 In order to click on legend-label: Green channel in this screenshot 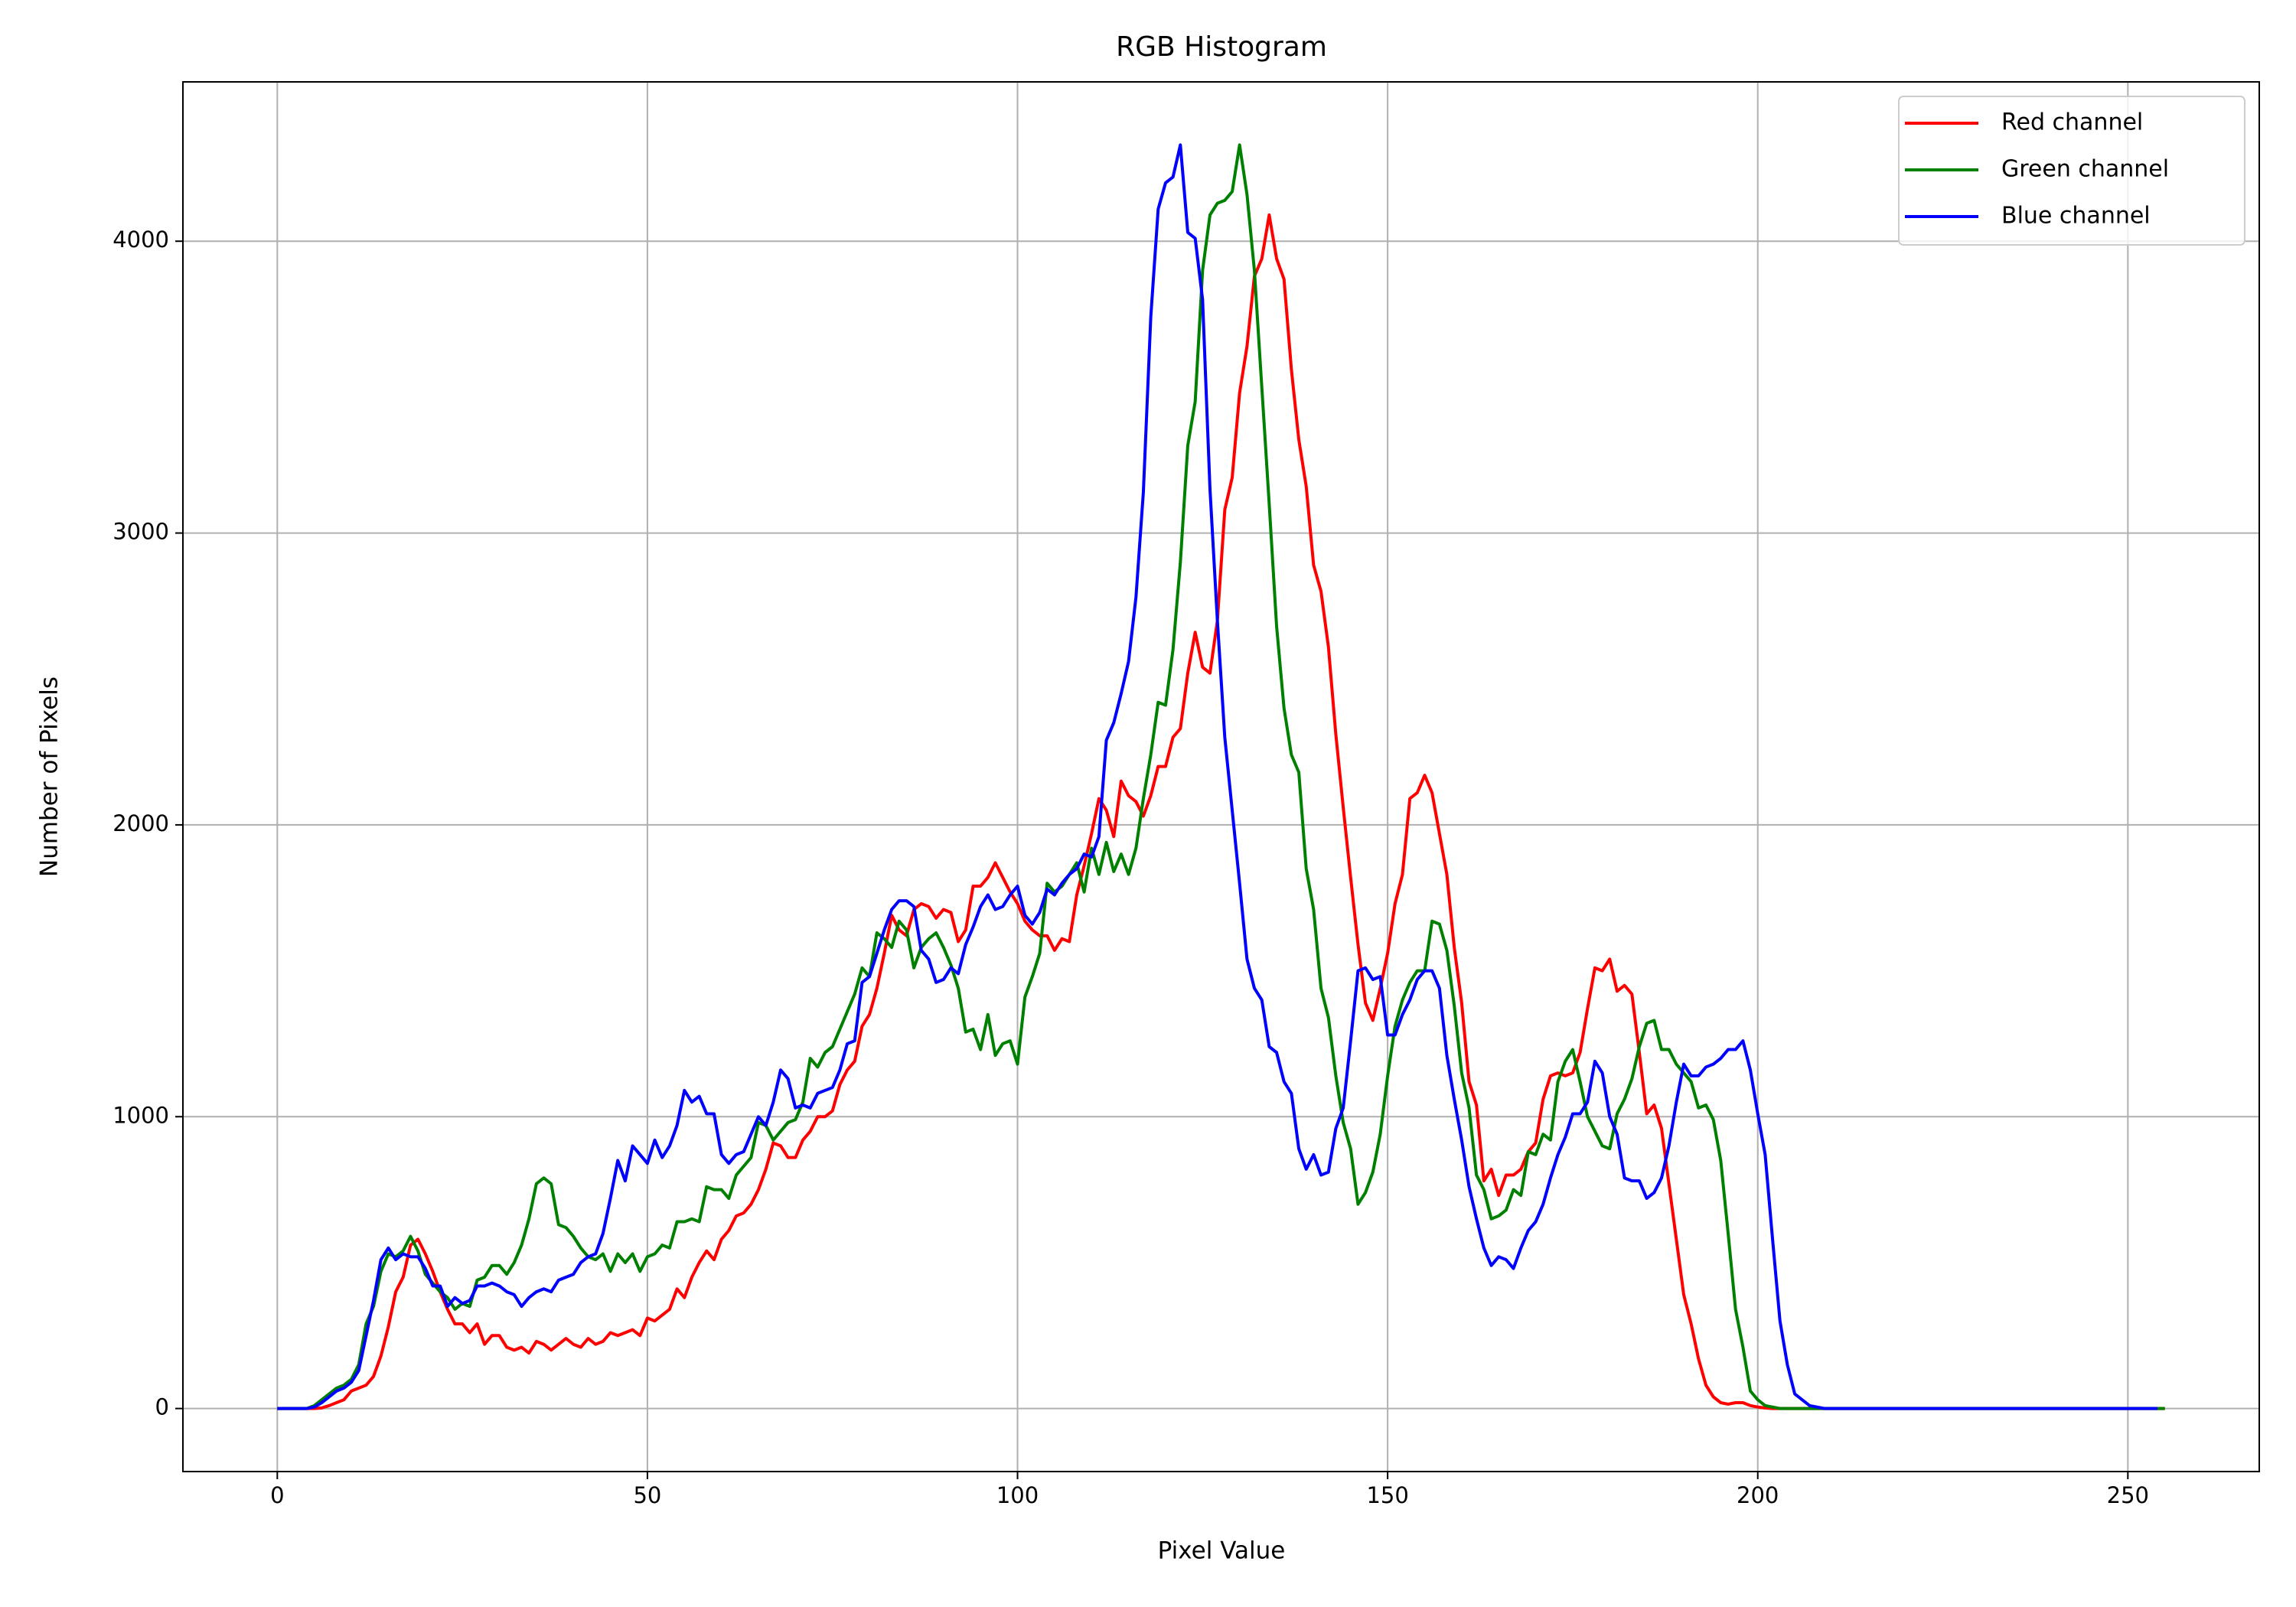, I will do `click(2085, 169)`.